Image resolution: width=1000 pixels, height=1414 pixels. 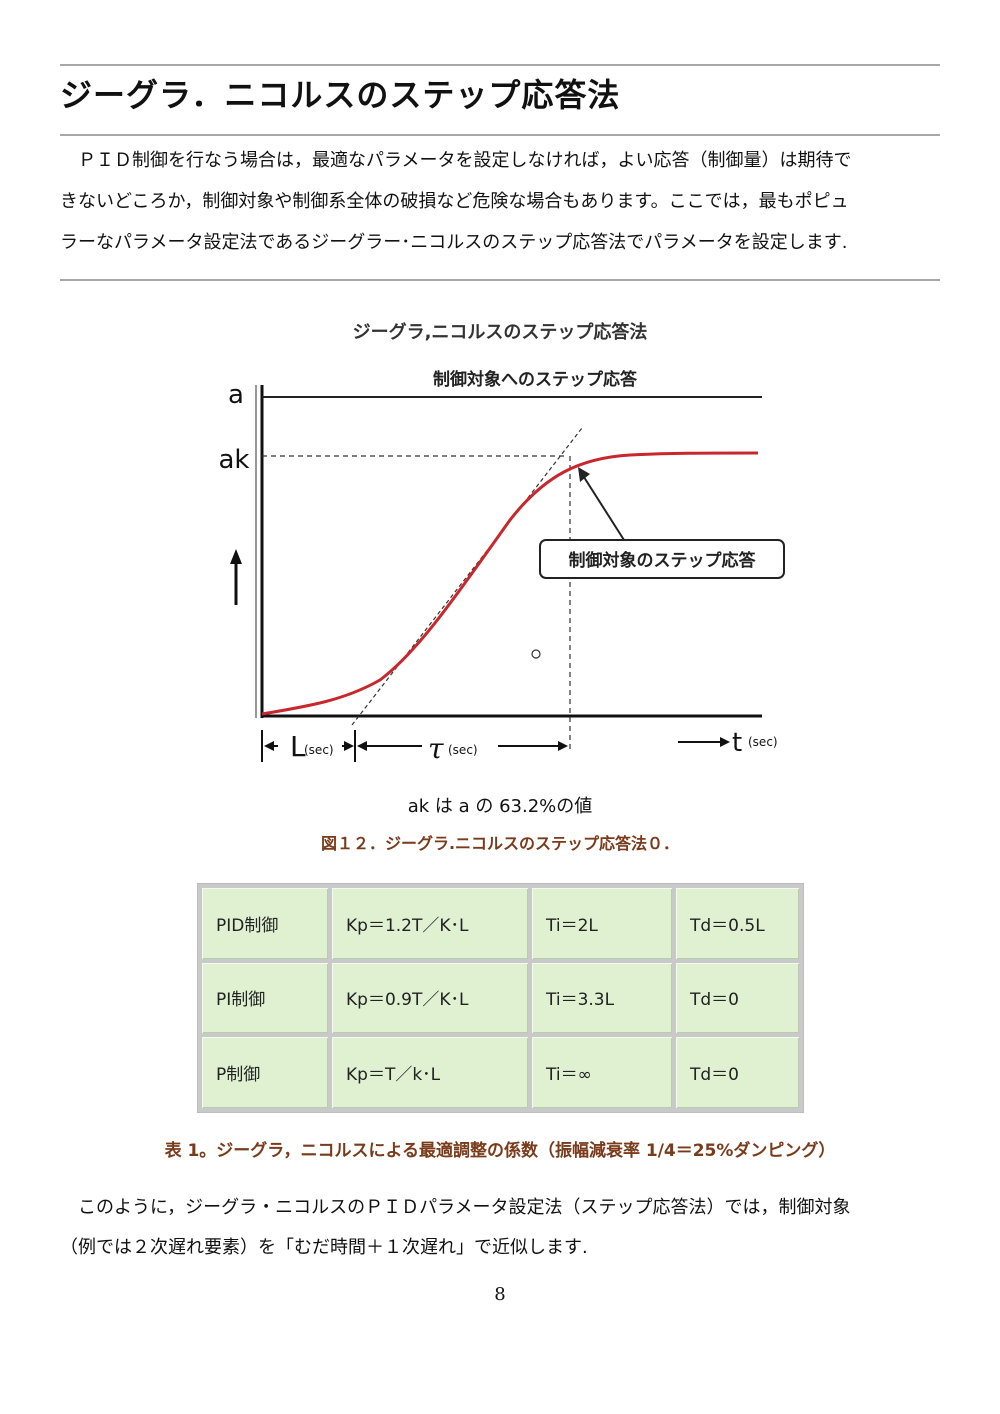 I want to click on title-rule, so click(x=500, y=135).